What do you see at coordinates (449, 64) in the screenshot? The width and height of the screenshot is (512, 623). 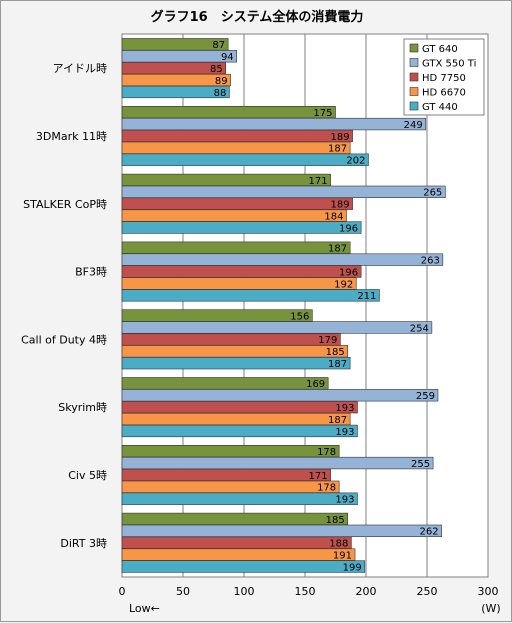 I see `legend-label: GTX 550 Ti` at bounding box center [449, 64].